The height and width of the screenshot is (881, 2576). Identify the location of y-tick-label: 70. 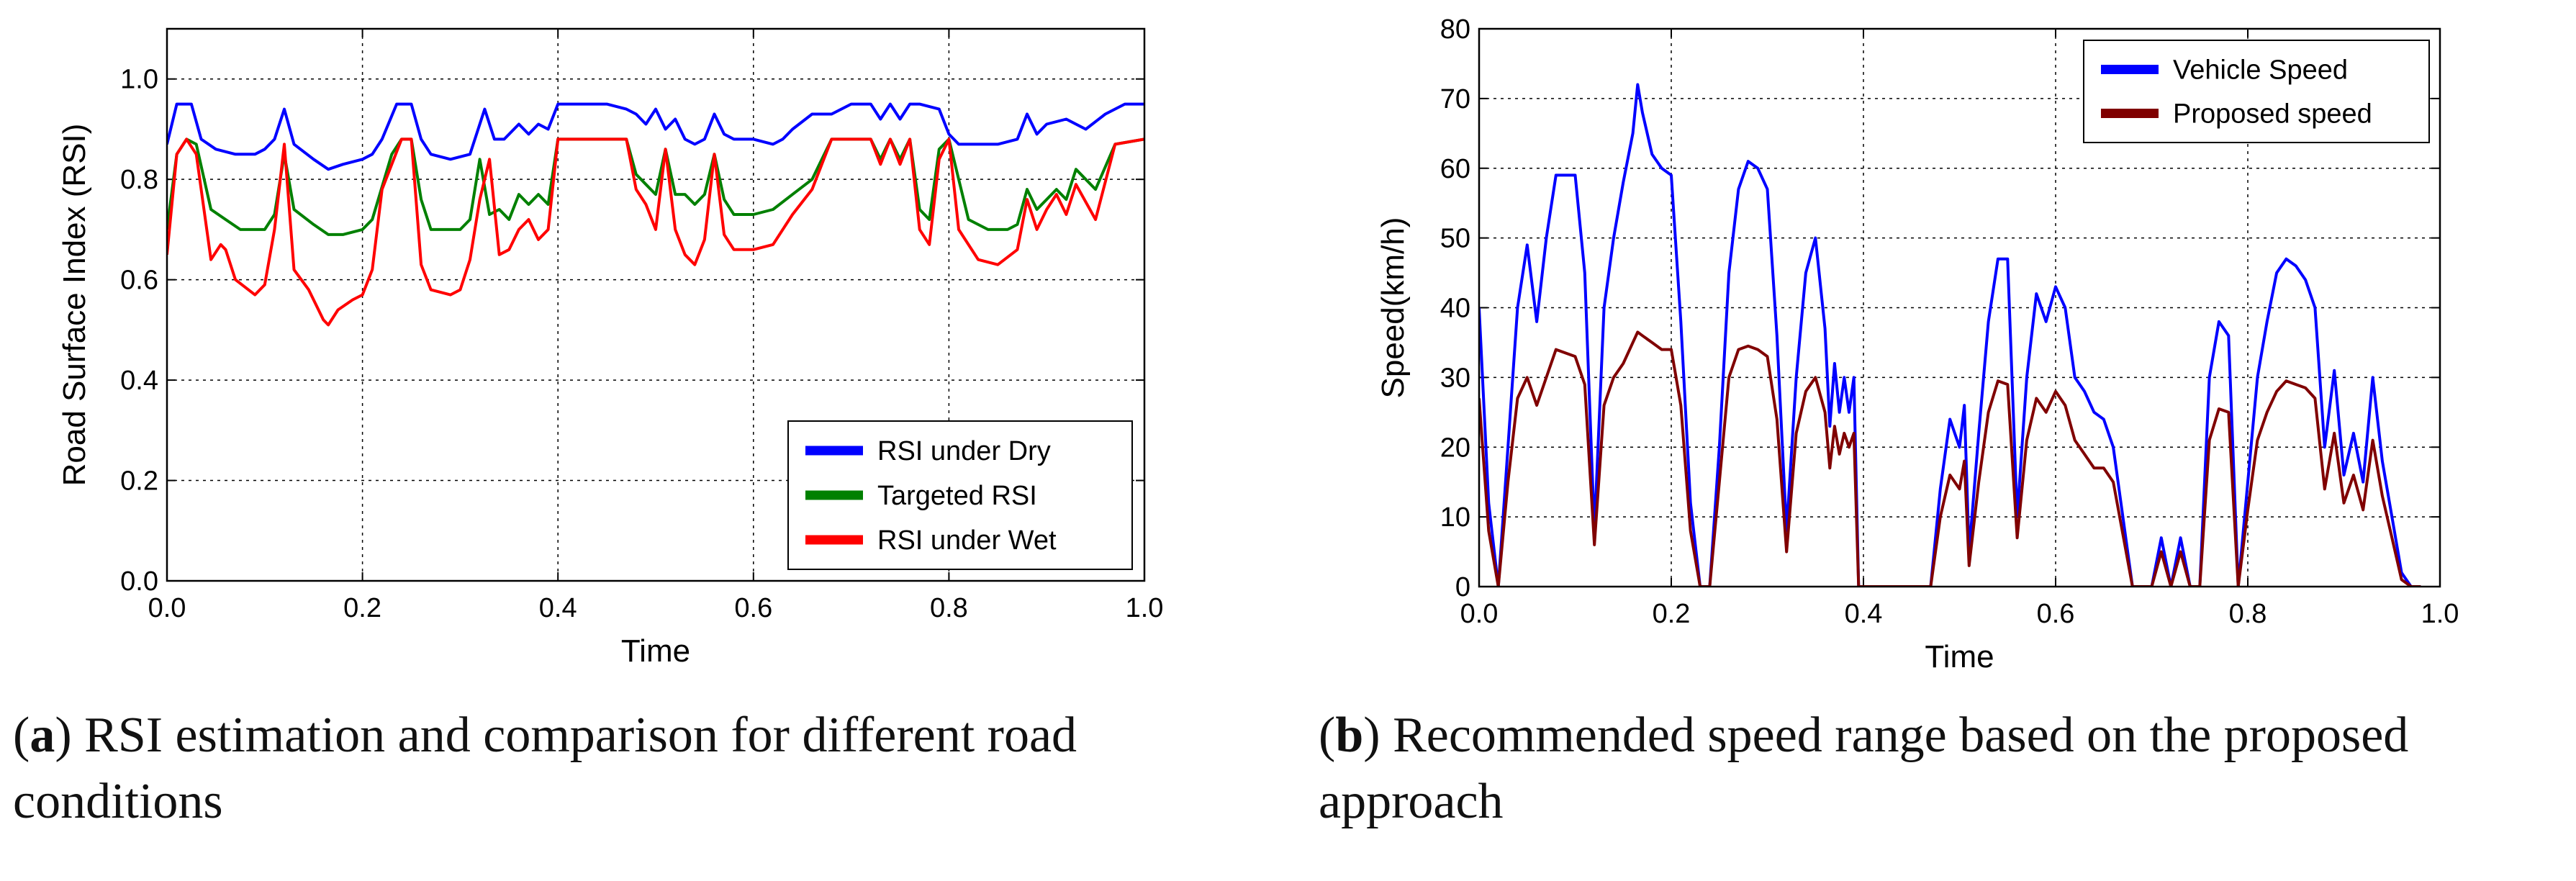
(1455, 99).